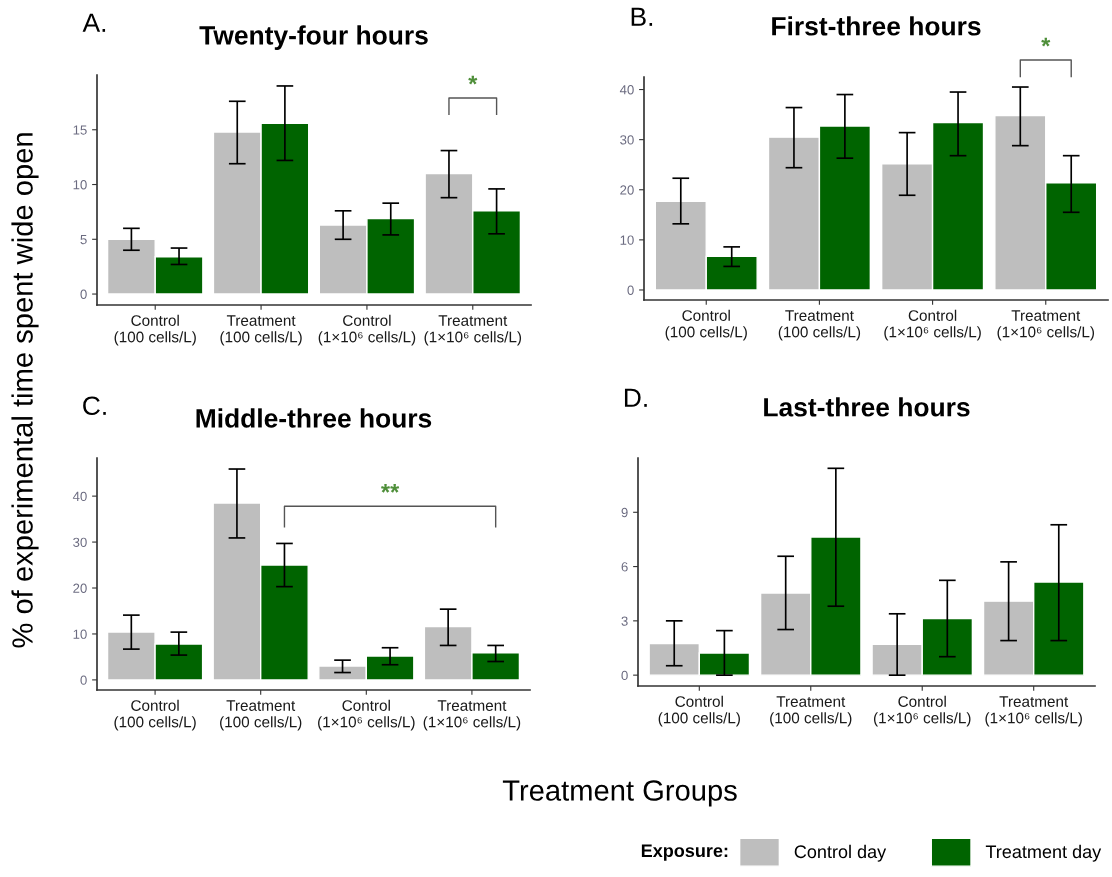  Describe the element at coordinates (876, 26) in the screenshot. I see `chart-title: First-three hours` at that location.